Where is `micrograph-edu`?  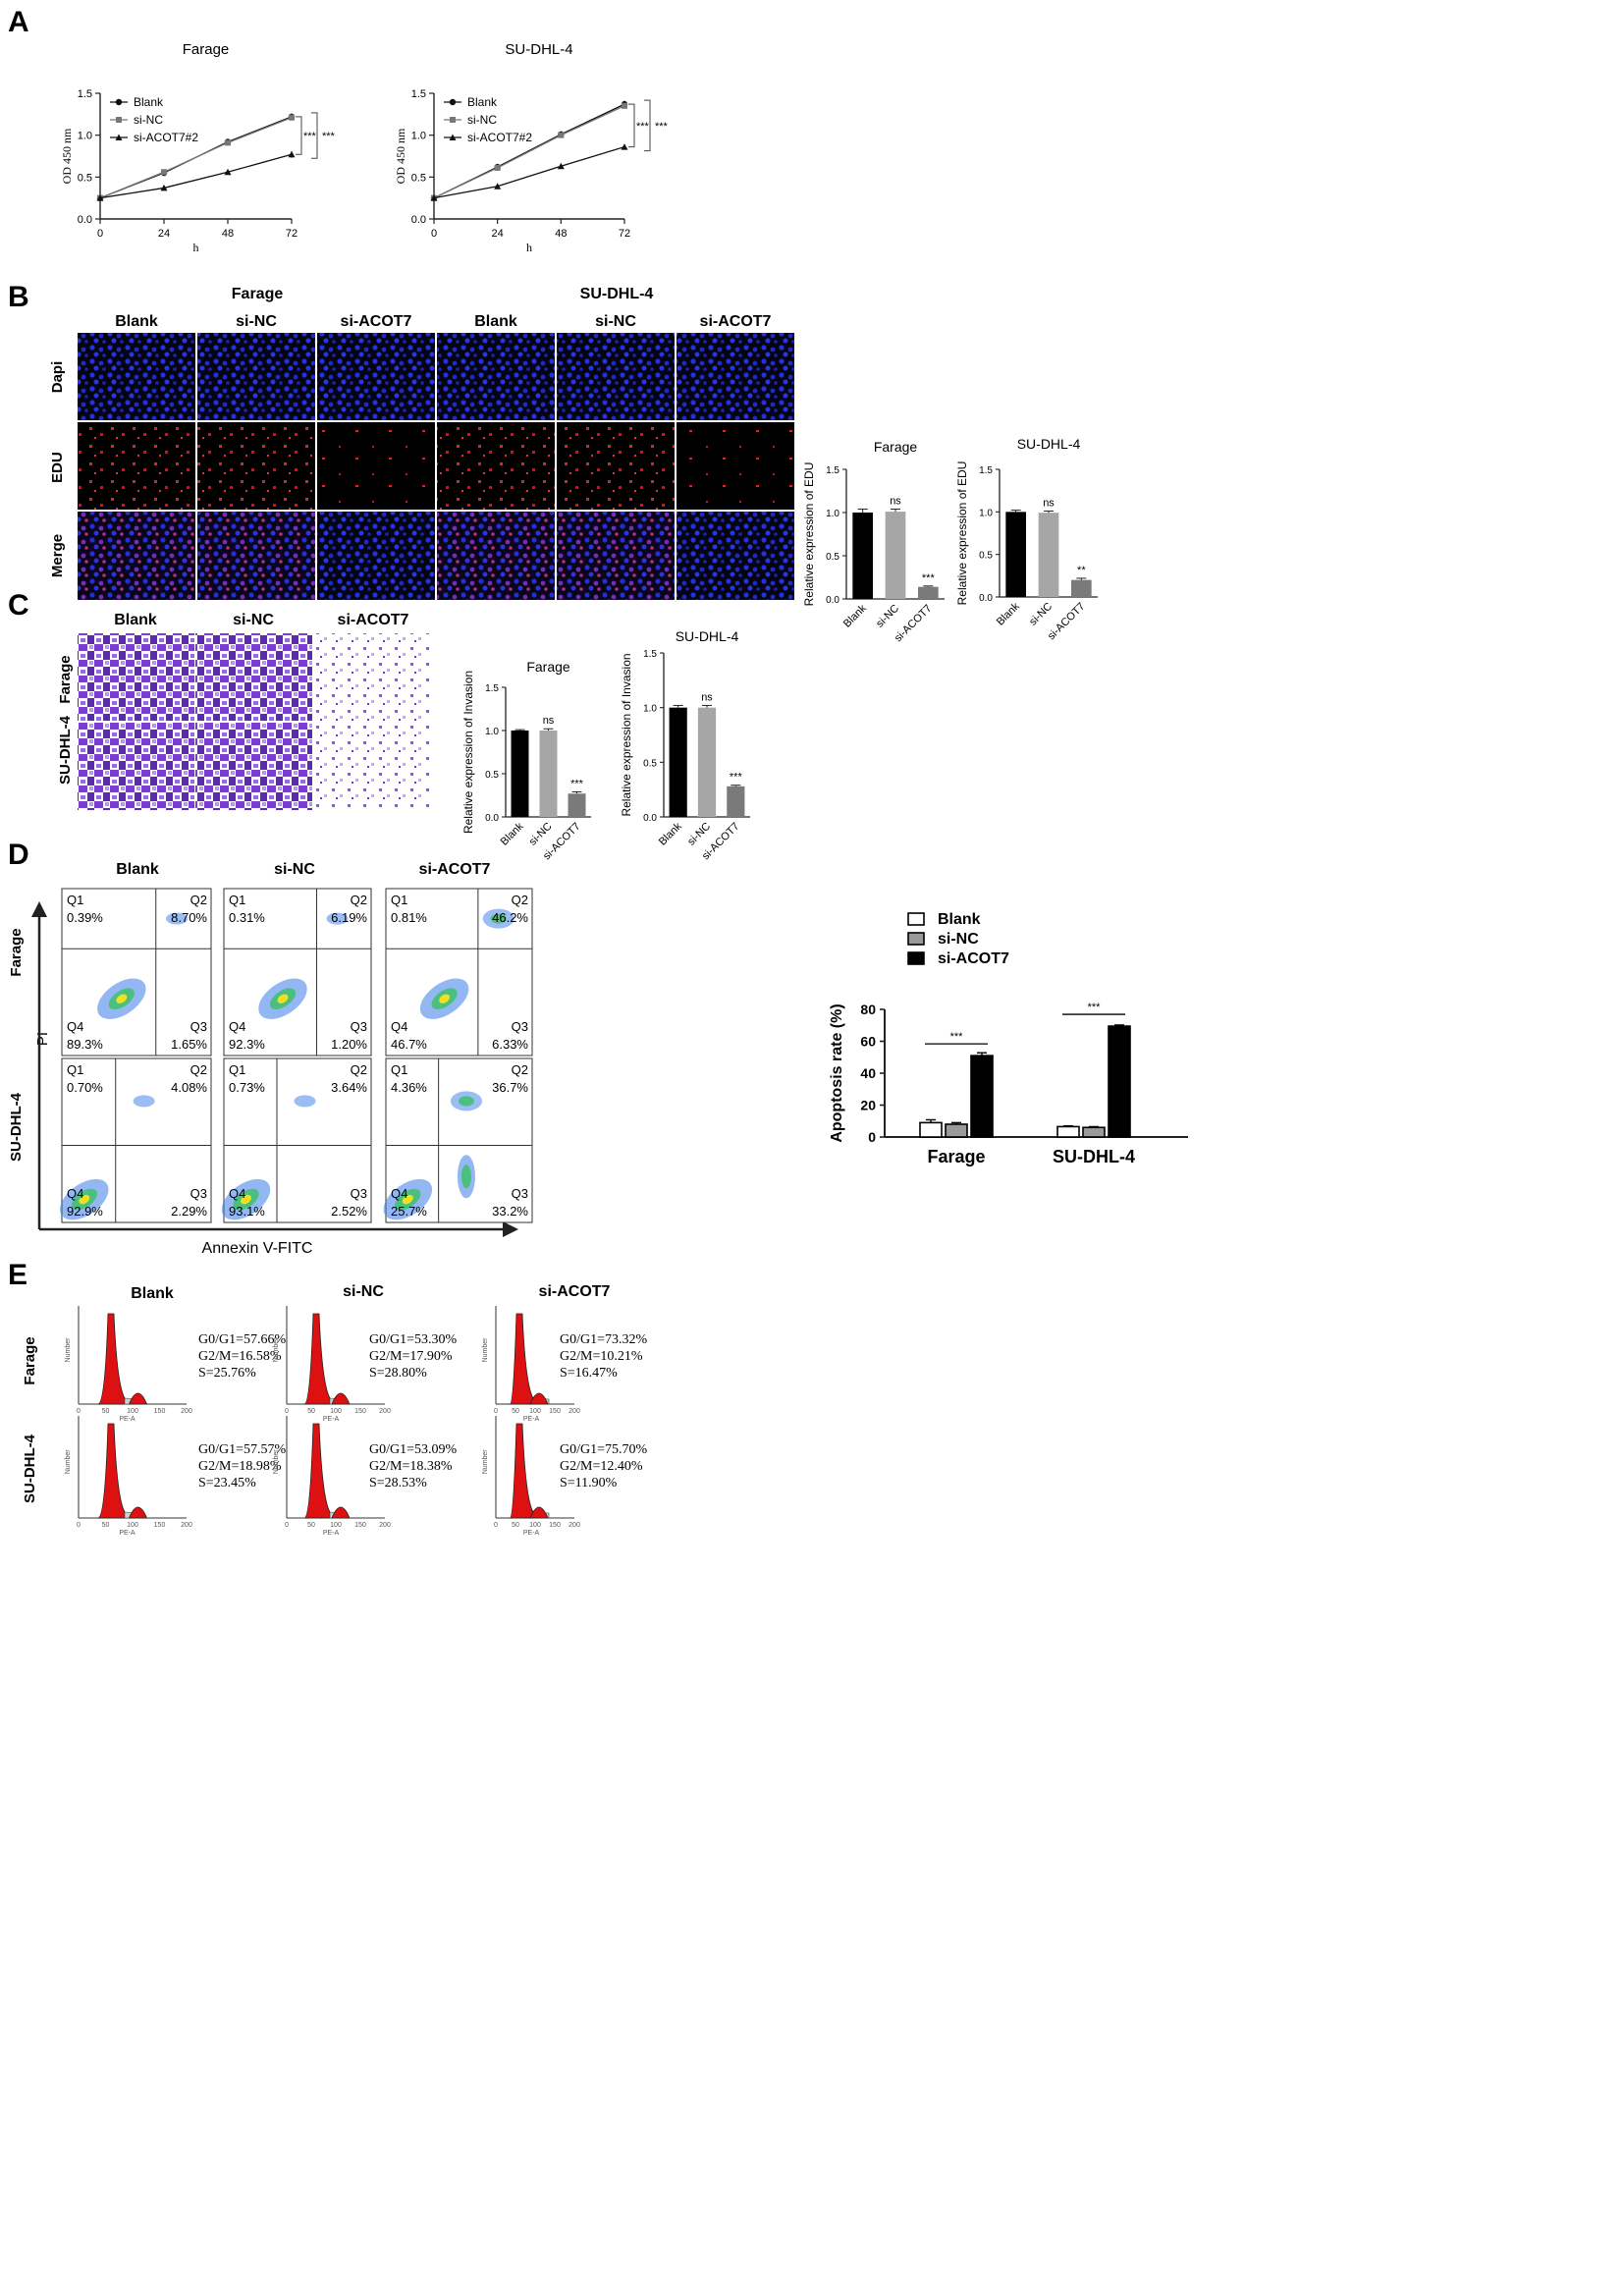
micrograph-edu is located at coordinates (616, 466).